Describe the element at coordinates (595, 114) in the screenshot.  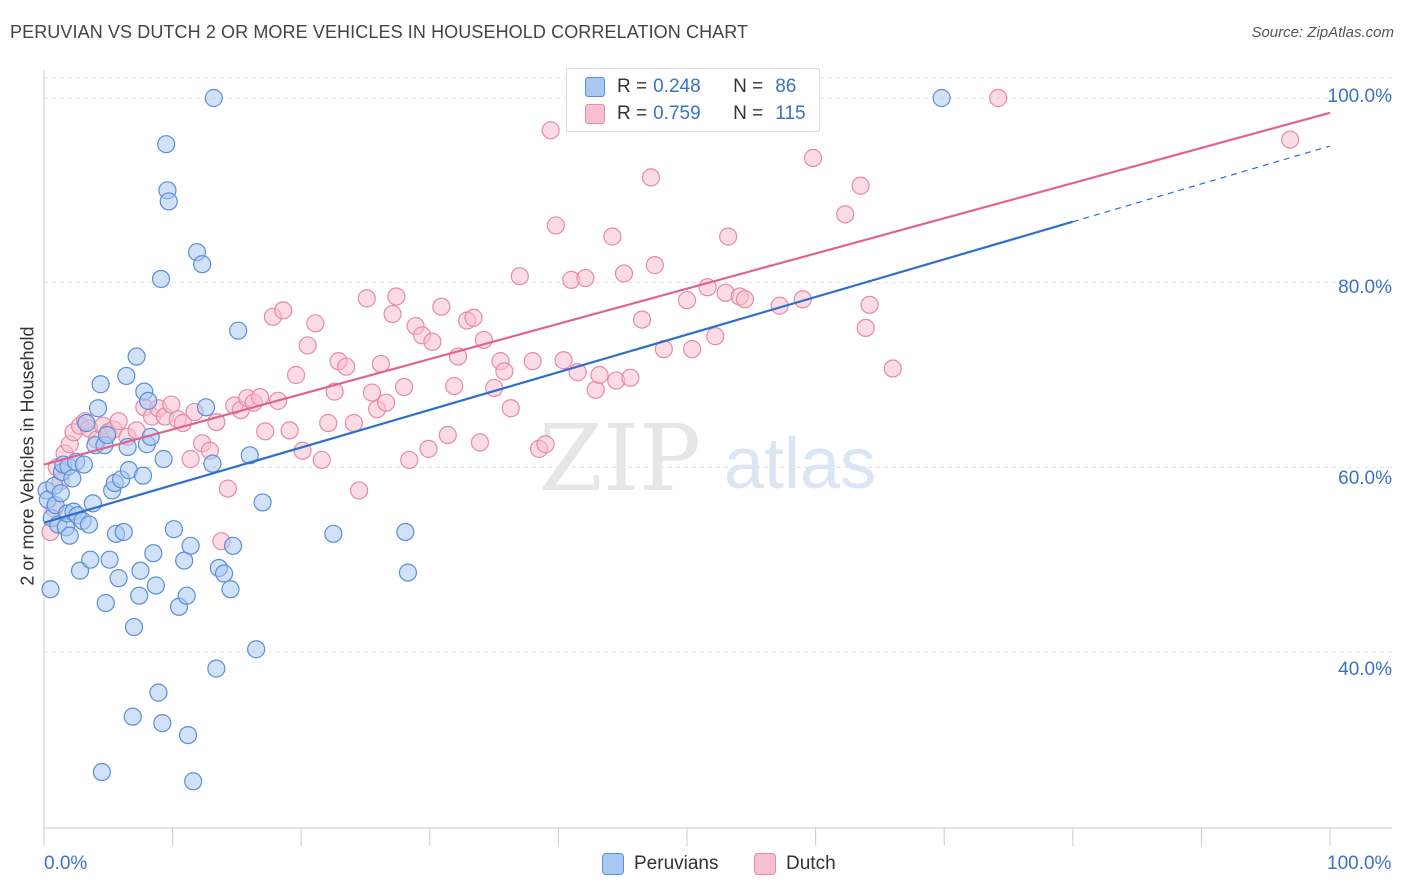
I see `dutch-swatch` at that location.